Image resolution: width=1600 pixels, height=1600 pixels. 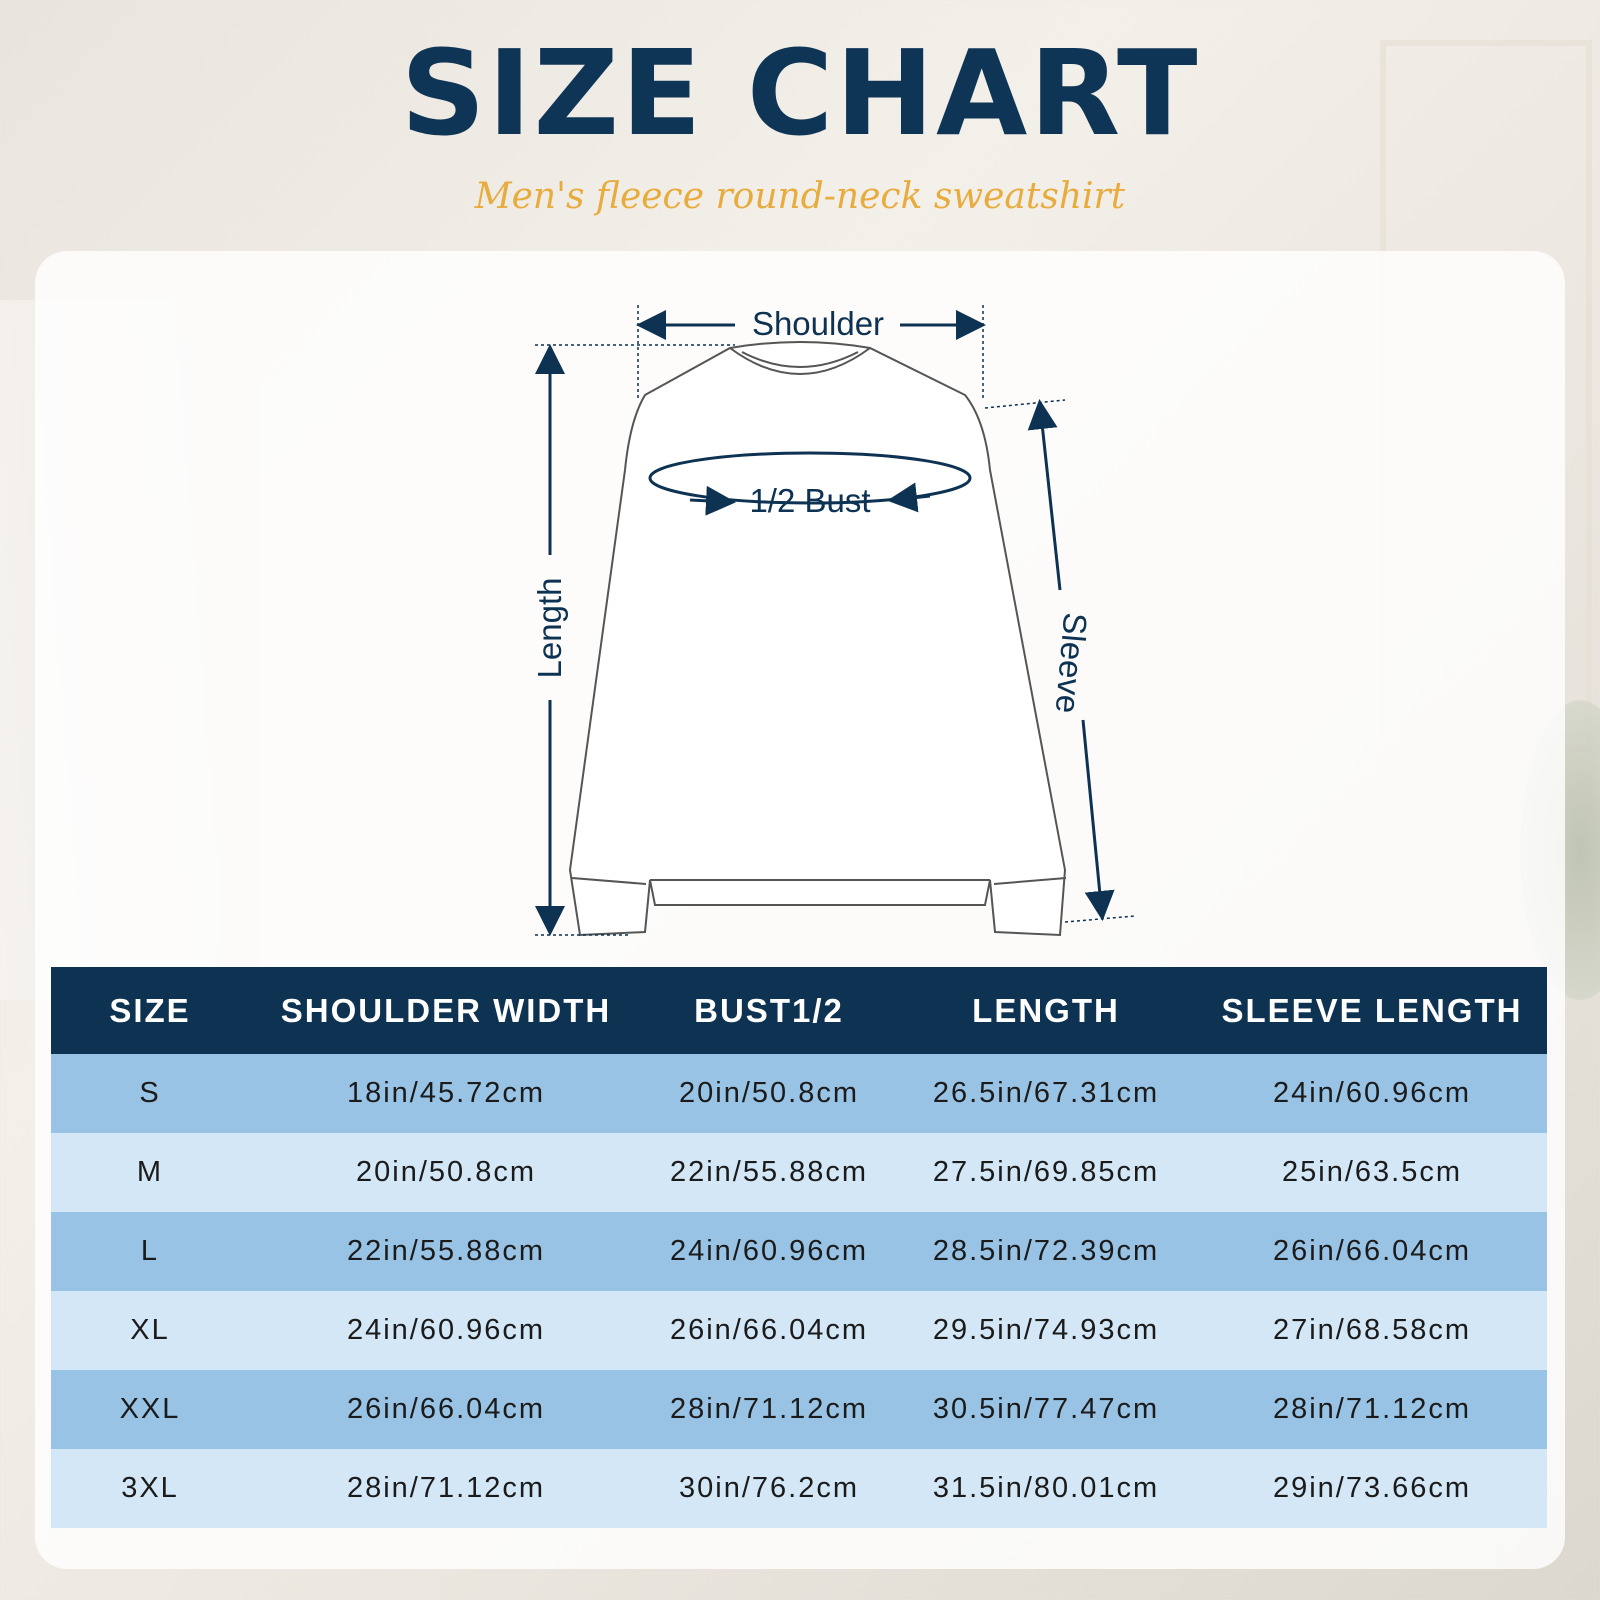 I want to click on length-cell: 26.5in/67.31cm, so click(x=1046, y=1093).